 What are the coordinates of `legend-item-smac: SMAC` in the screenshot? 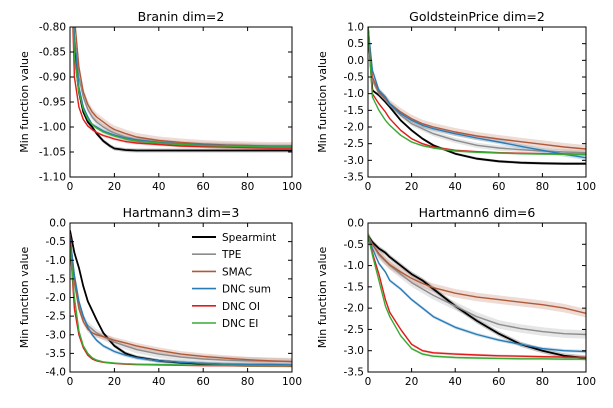 It's located at (222, 272).